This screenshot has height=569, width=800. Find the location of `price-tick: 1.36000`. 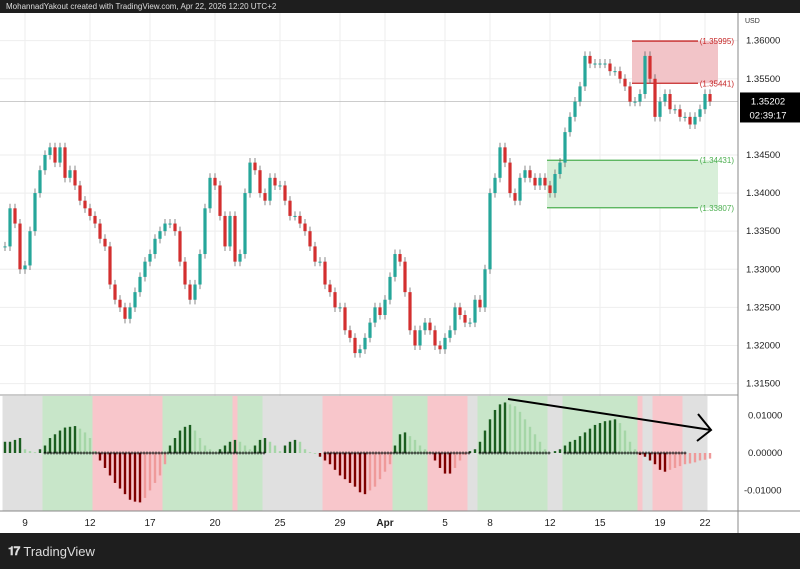

price-tick: 1.36000 is located at coordinates (763, 41).